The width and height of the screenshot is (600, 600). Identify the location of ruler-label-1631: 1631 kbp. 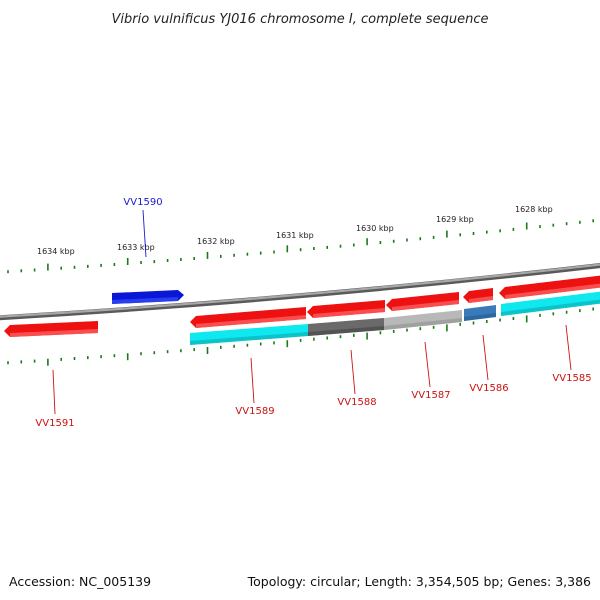
(295, 235).